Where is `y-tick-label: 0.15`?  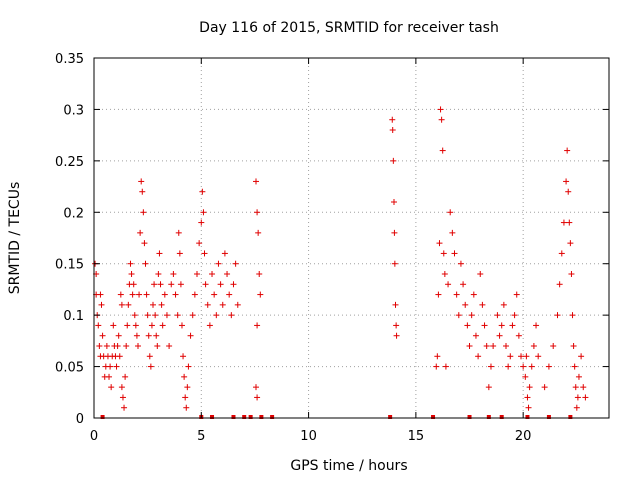 y-tick-label: 0.15 is located at coordinates (69, 265).